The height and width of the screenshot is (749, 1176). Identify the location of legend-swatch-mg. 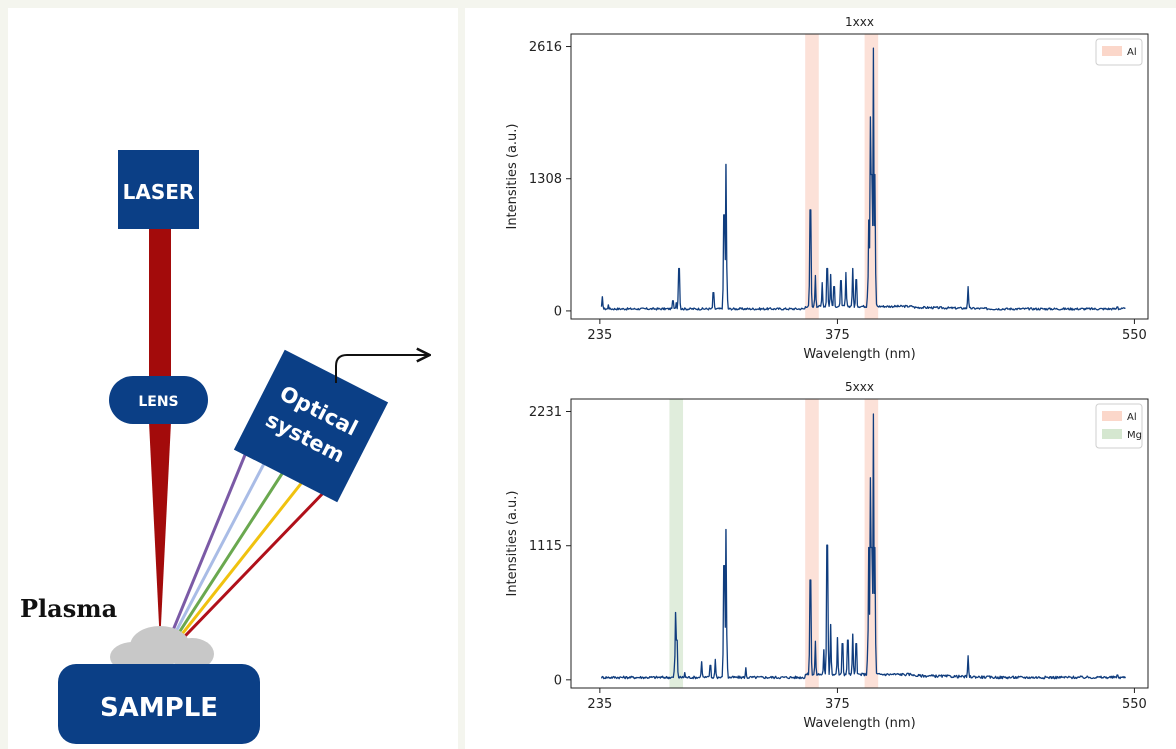
(1112, 434).